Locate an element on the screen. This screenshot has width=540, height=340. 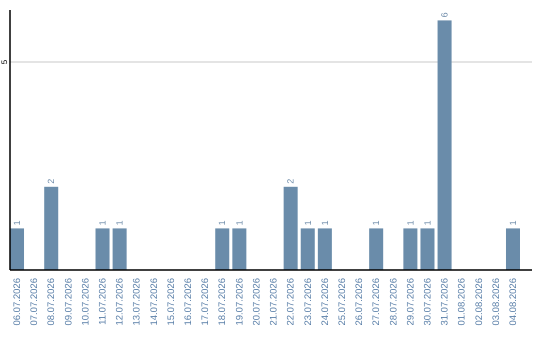
x-tick-label: 25.07.2026 is located at coordinates (342, 302).